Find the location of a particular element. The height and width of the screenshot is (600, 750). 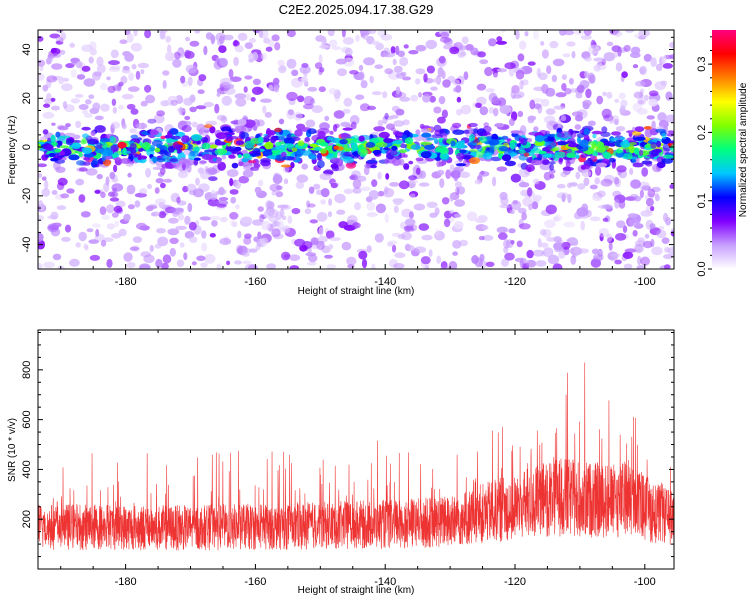

x-tick-label: -180 is located at coordinates (126, 582).